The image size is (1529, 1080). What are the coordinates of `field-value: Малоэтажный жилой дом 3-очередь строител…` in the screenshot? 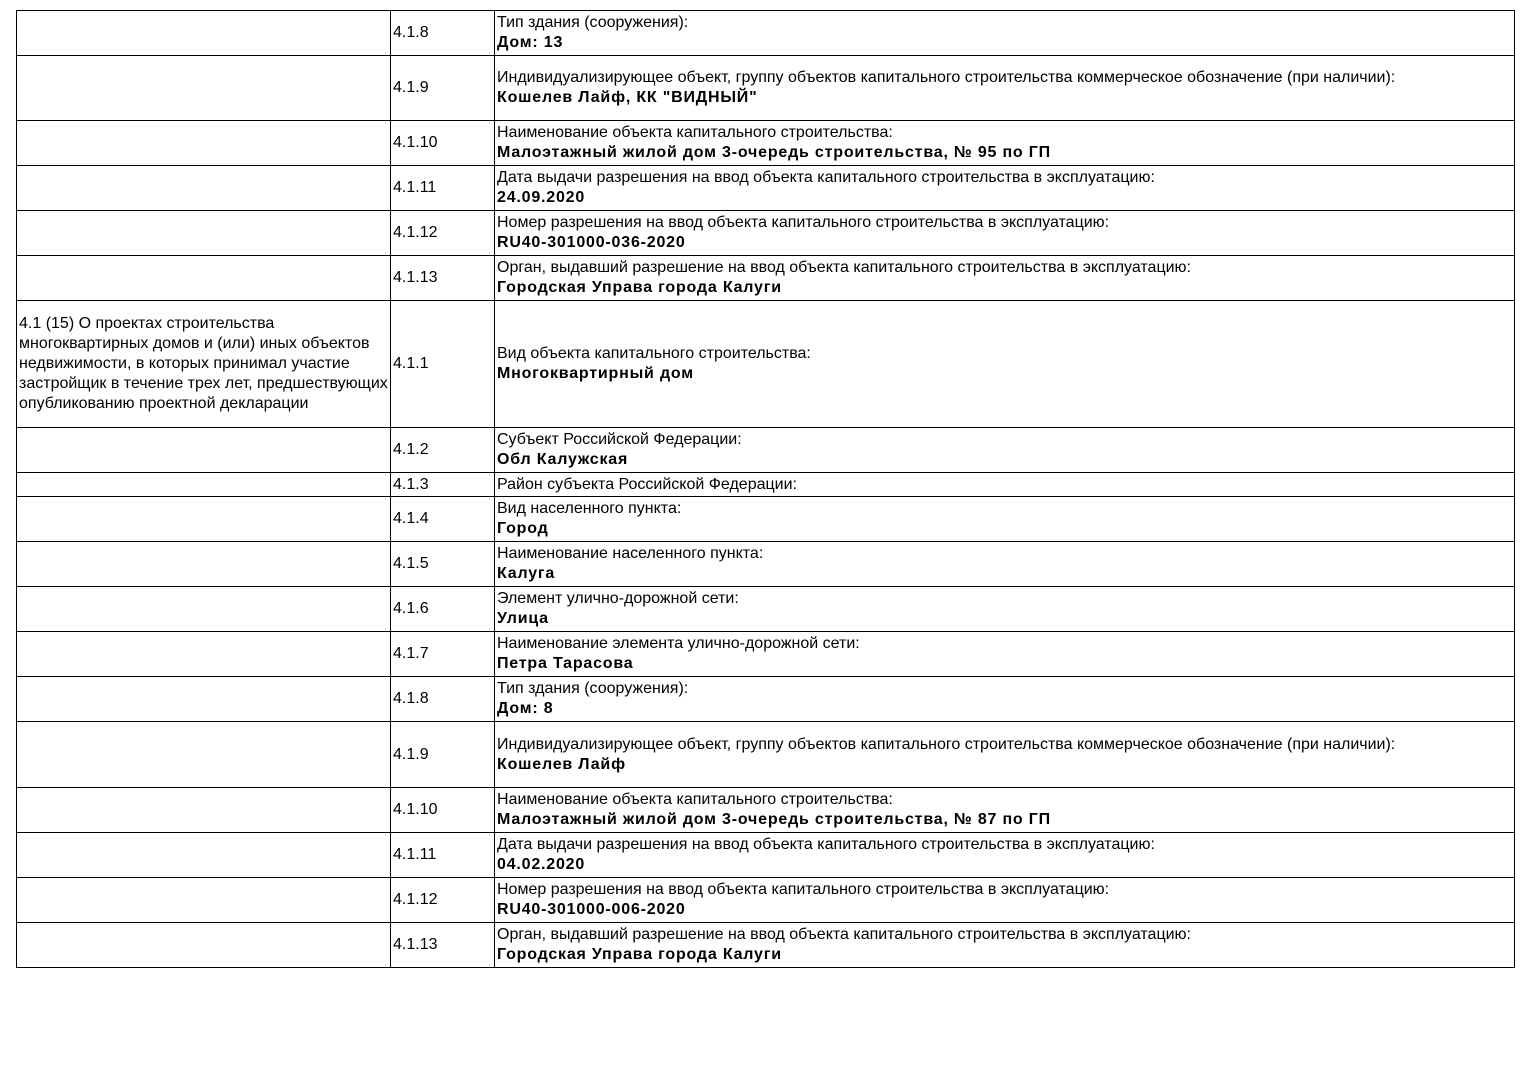 It's located at (774, 819).